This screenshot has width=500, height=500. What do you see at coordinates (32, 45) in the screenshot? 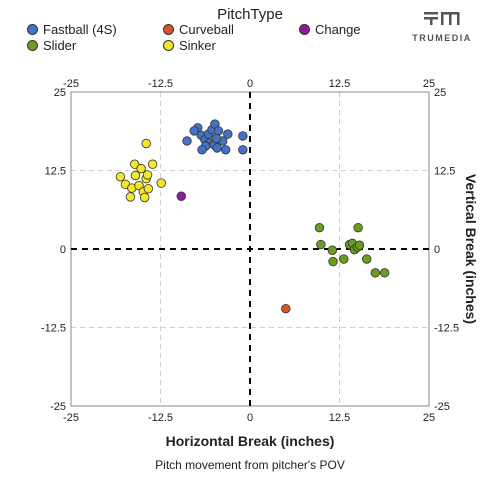
I see `legend-dot-slider` at bounding box center [32, 45].